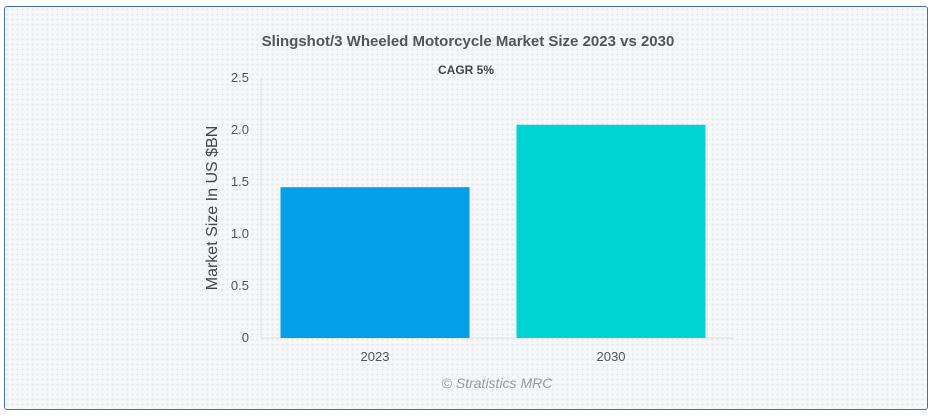 Image resolution: width=935 pixels, height=417 pixels. What do you see at coordinates (466, 70) in the screenshot?
I see `chart-subtitle: CAGR 5%` at bounding box center [466, 70].